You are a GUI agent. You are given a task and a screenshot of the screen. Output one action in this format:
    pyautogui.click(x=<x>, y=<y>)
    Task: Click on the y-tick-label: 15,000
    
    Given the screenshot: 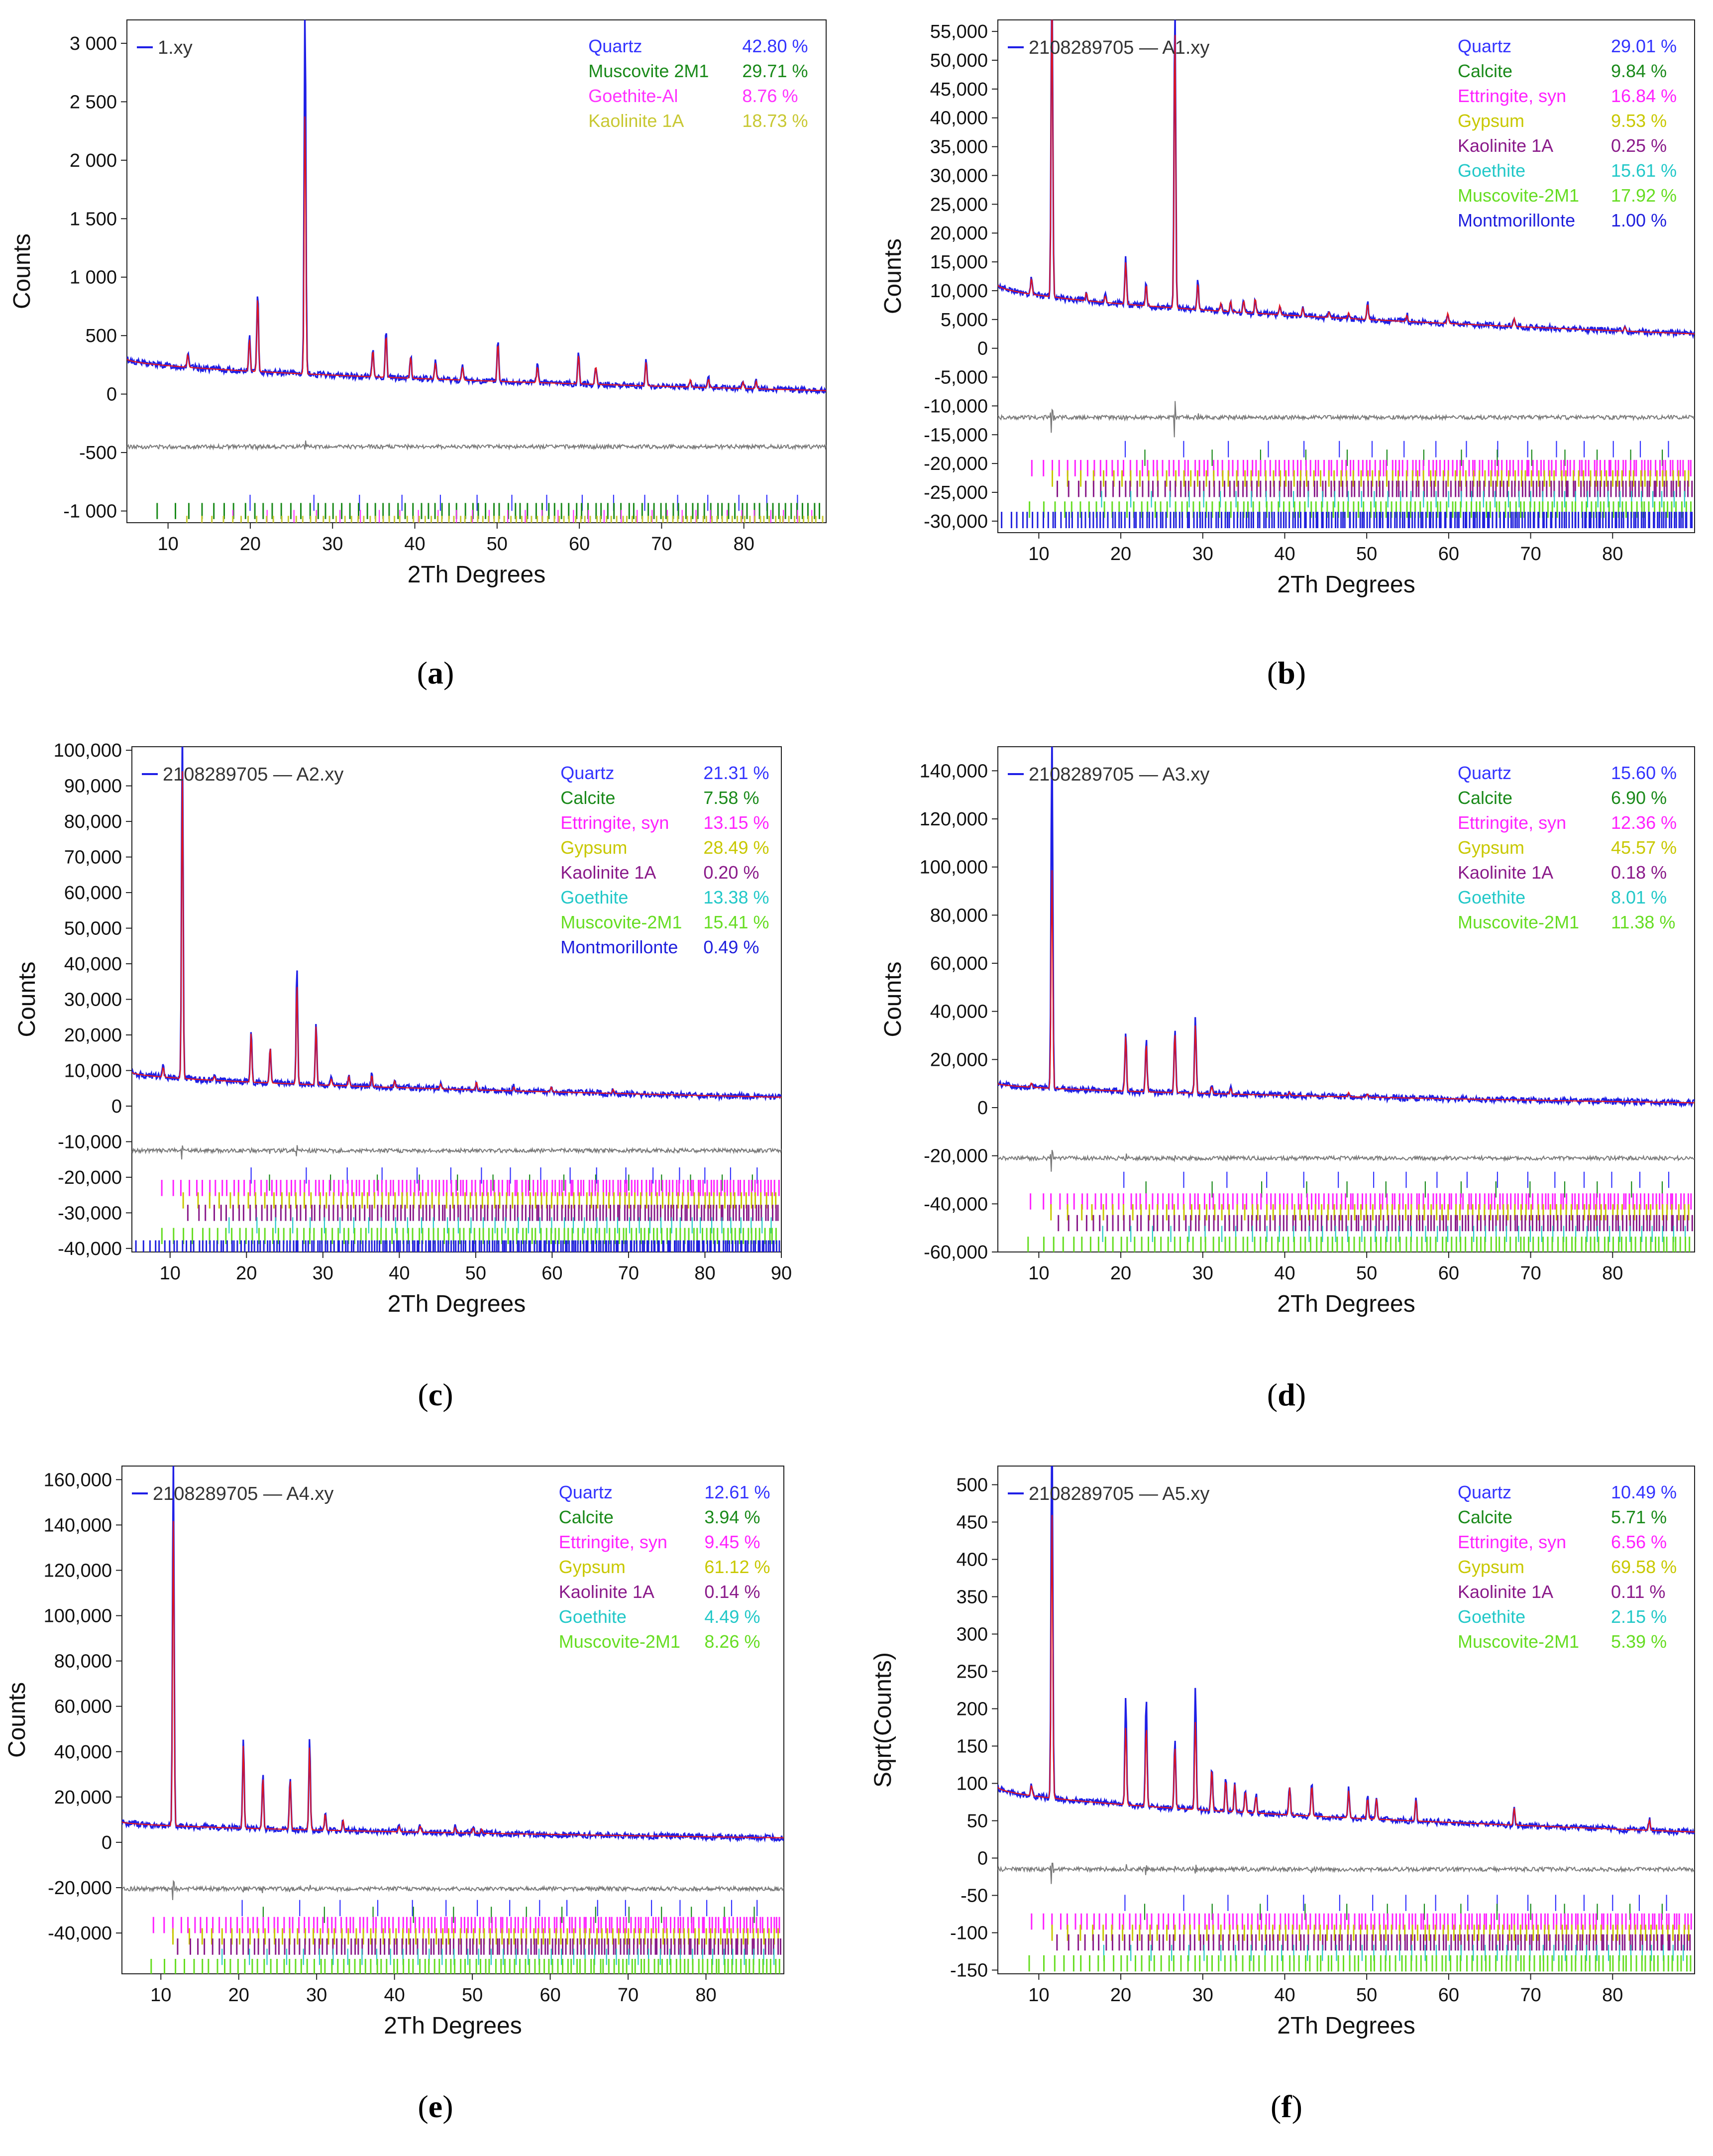 What is the action you would take?
    pyautogui.click(x=959, y=262)
    